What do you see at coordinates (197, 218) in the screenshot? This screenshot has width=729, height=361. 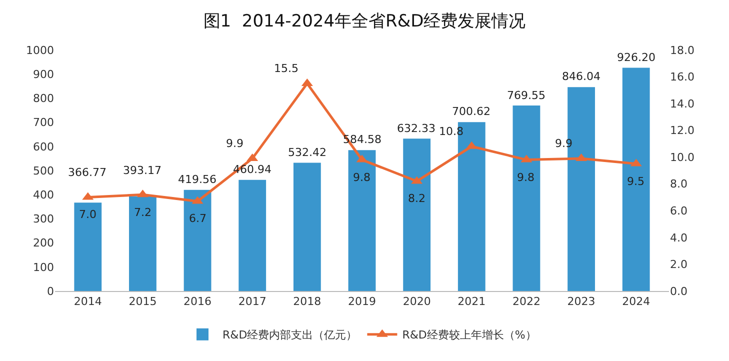 I see `data-label: 6.7` at bounding box center [197, 218].